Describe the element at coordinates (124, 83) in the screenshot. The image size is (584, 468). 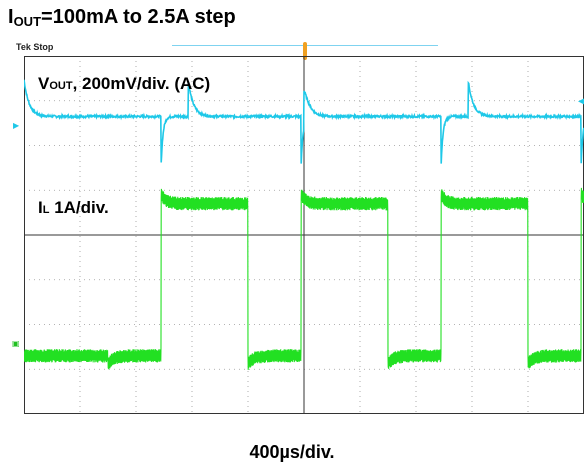
I see `vout-label: VOUT, 200mV/div. (AC)` at that location.